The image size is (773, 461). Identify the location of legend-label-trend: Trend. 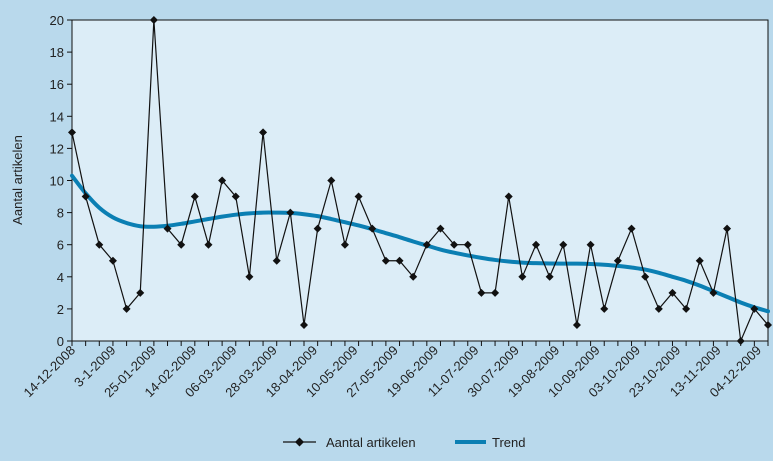
(508, 442).